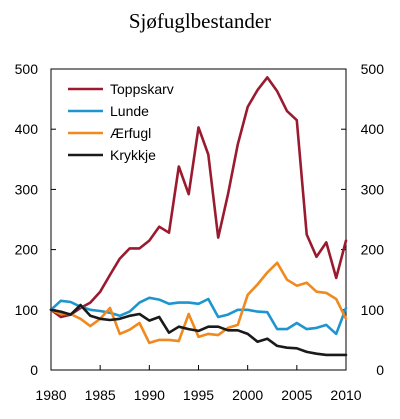 The width and height of the screenshot is (400, 419). What do you see at coordinates (27, 310) in the screenshot?
I see `y-tick-label-left: 100` at bounding box center [27, 310].